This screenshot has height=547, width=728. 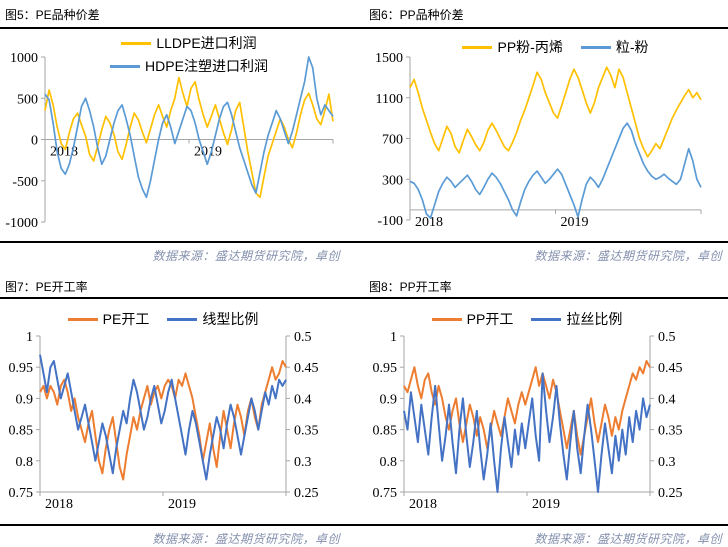 I want to click on figure-title: 图8：PP开工率, so click(x=410, y=287).